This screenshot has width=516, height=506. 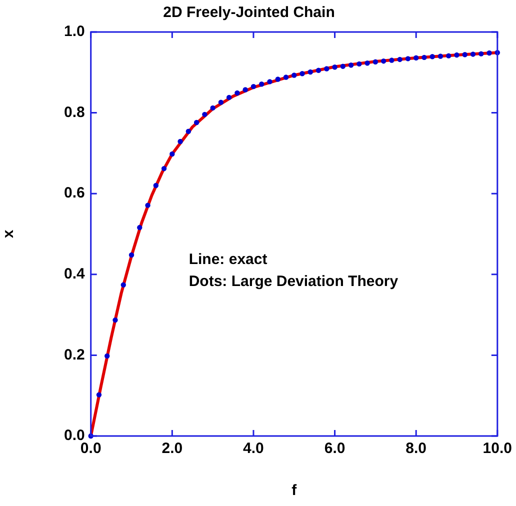 I want to click on x-tick-label: 6.0, so click(x=335, y=449).